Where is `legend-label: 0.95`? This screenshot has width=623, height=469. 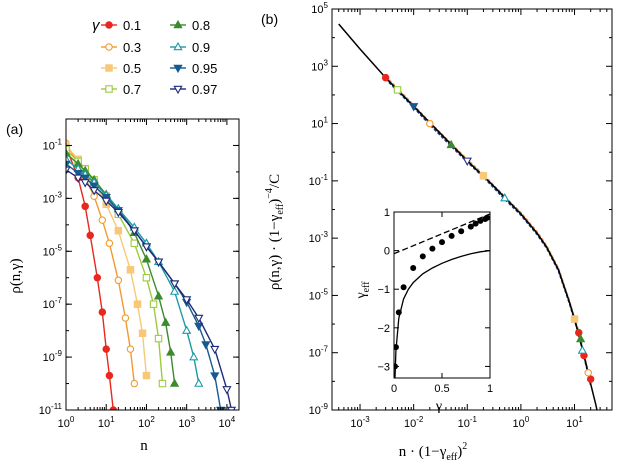
legend-label: 0.95 is located at coordinates (204, 68).